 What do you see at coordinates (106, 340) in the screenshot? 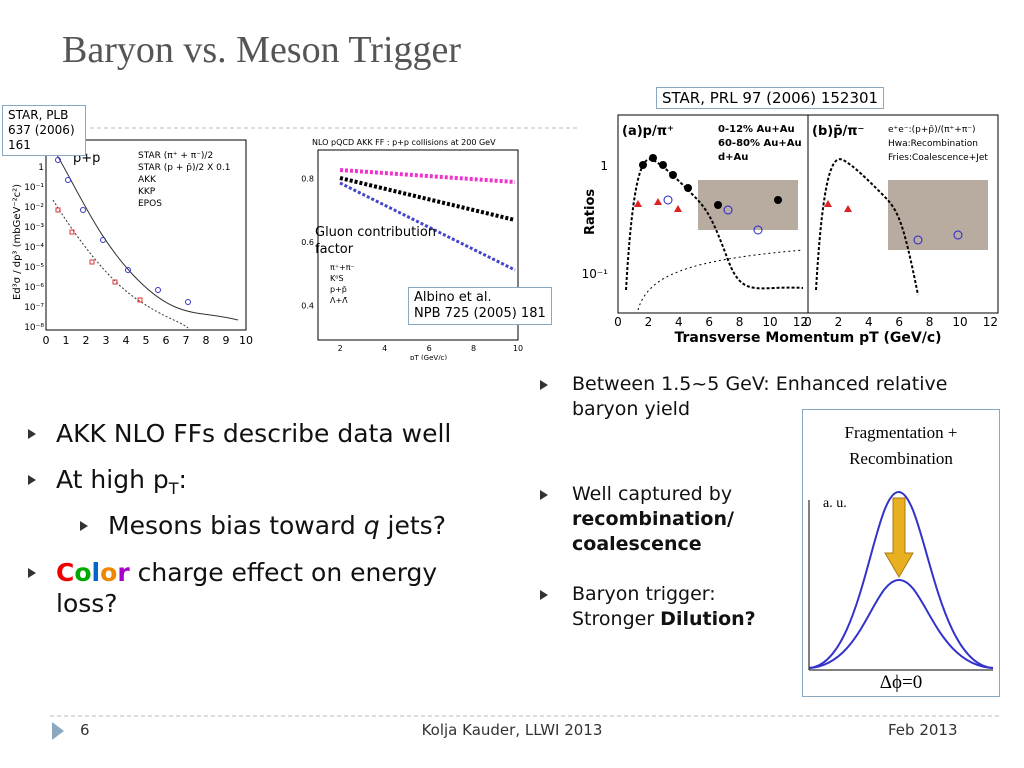
I see `x-tick-label: 3` at bounding box center [106, 340].